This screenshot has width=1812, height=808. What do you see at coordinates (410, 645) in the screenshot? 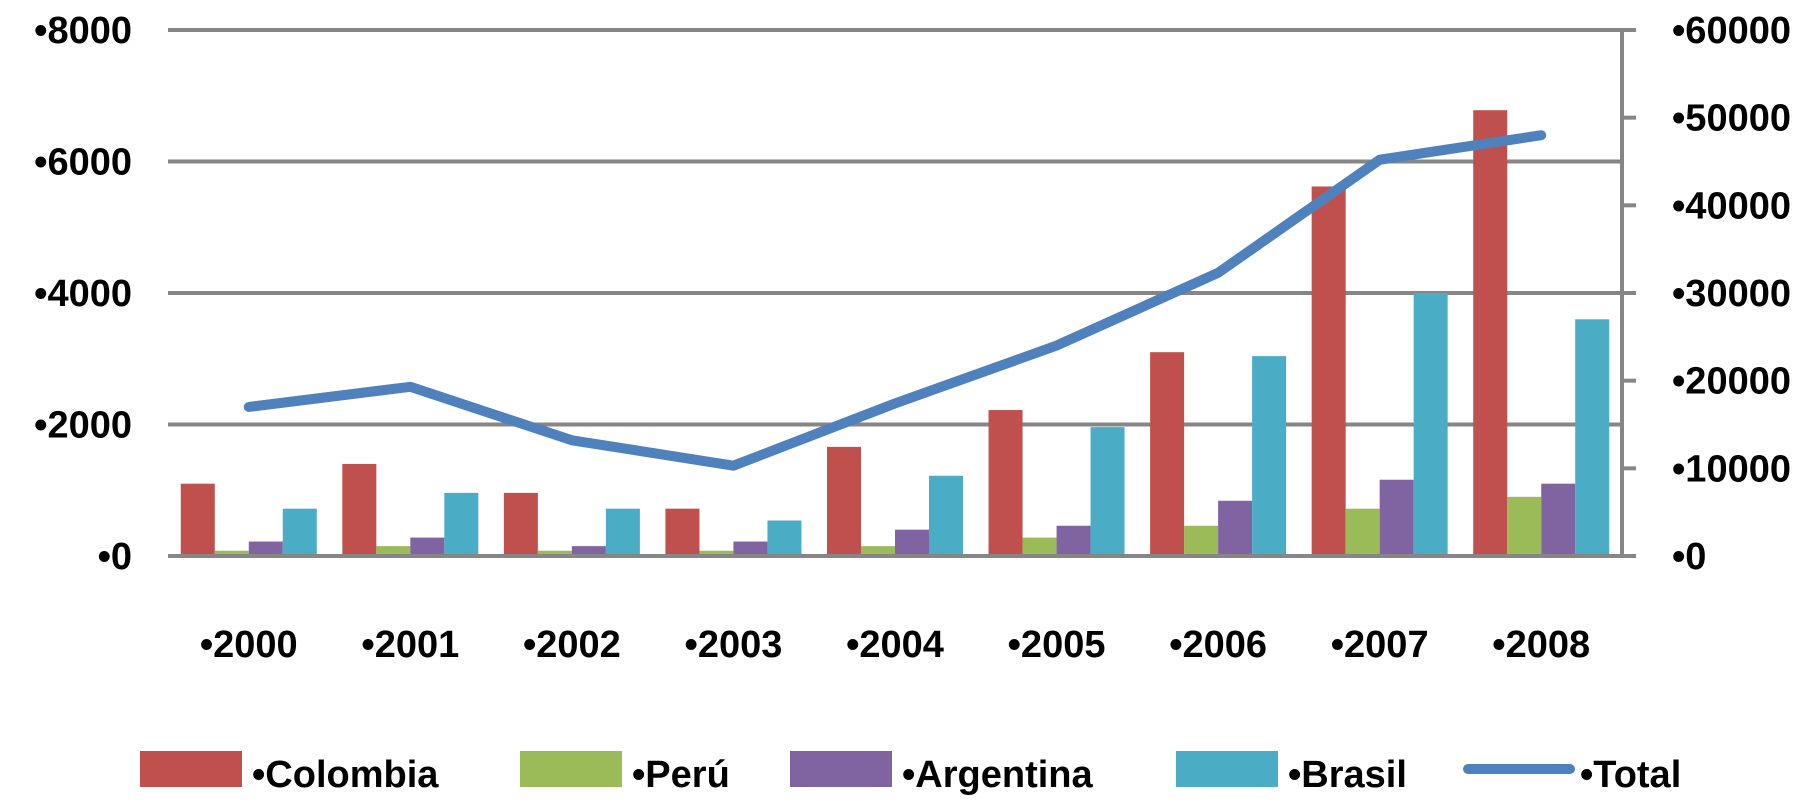
I see `x-tick-label: •2001` at bounding box center [410, 645].